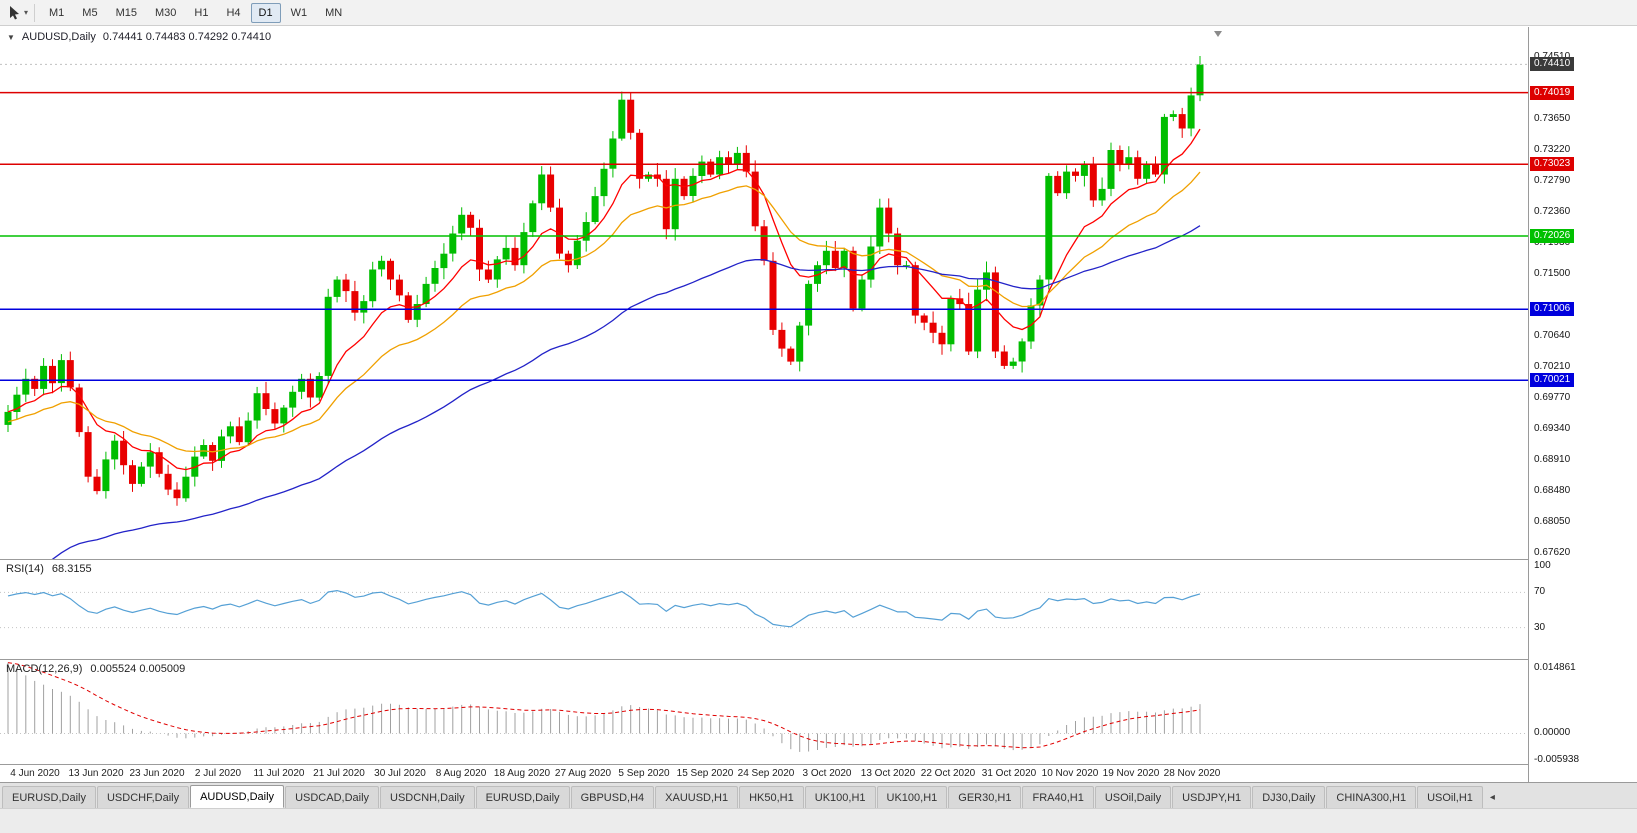 The image size is (1637, 833). What do you see at coordinates (339, 773) in the screenshot?
I see `date-label: 21 Jul 2020` at bounding box center [339, 773].